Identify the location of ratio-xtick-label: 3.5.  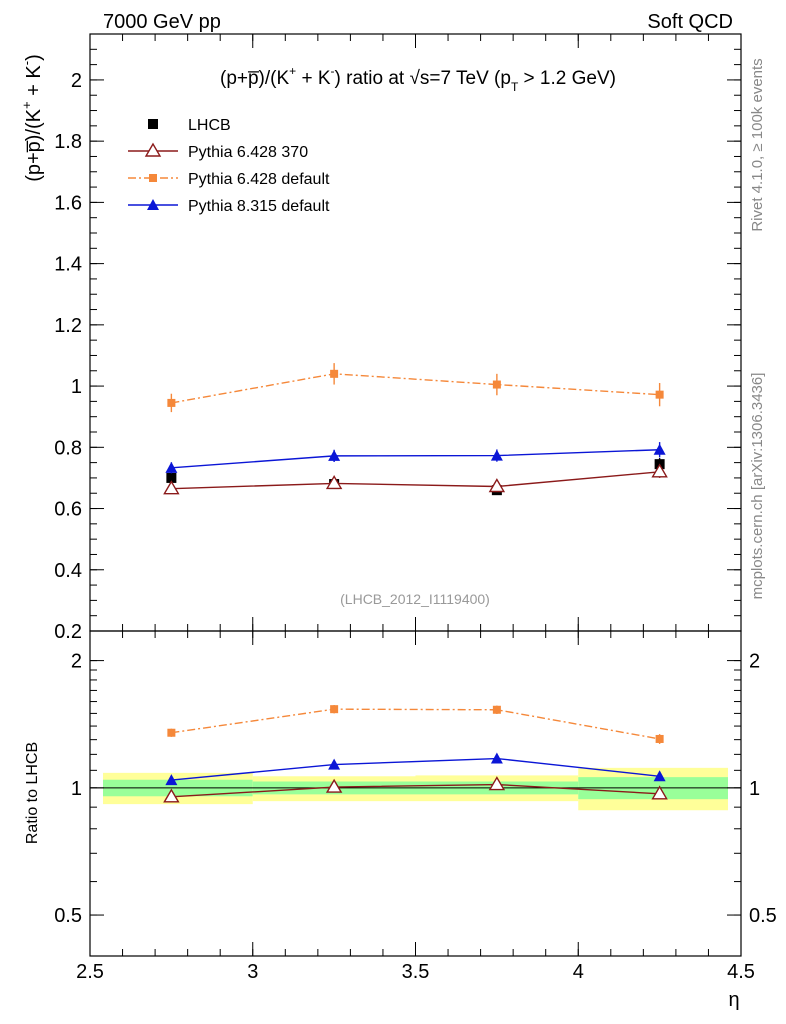
(416, 972).